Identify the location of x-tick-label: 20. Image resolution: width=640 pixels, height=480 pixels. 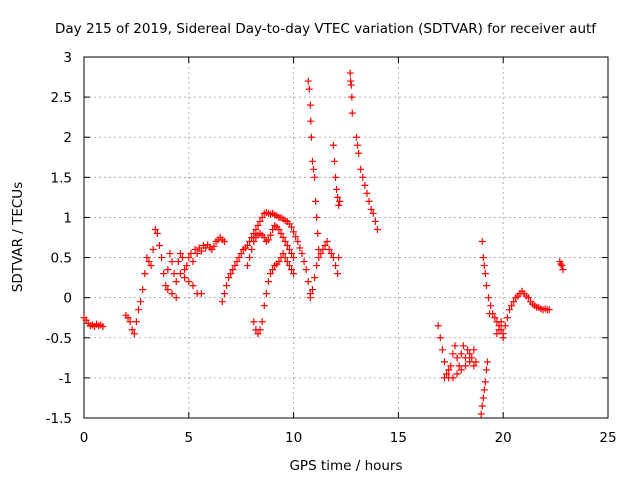
(503, 438).